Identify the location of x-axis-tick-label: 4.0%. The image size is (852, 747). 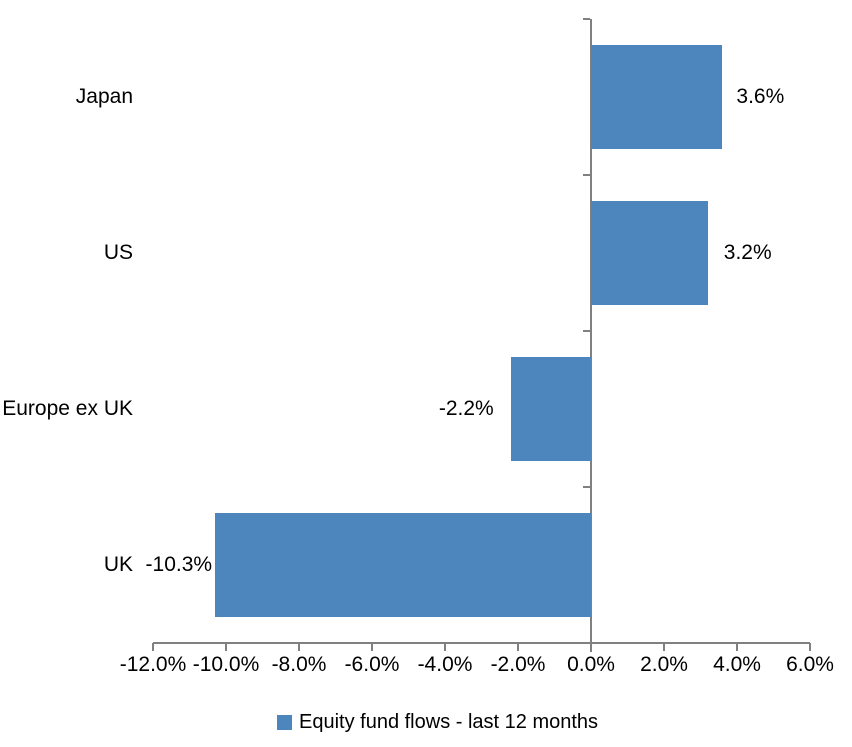
(737, 664).